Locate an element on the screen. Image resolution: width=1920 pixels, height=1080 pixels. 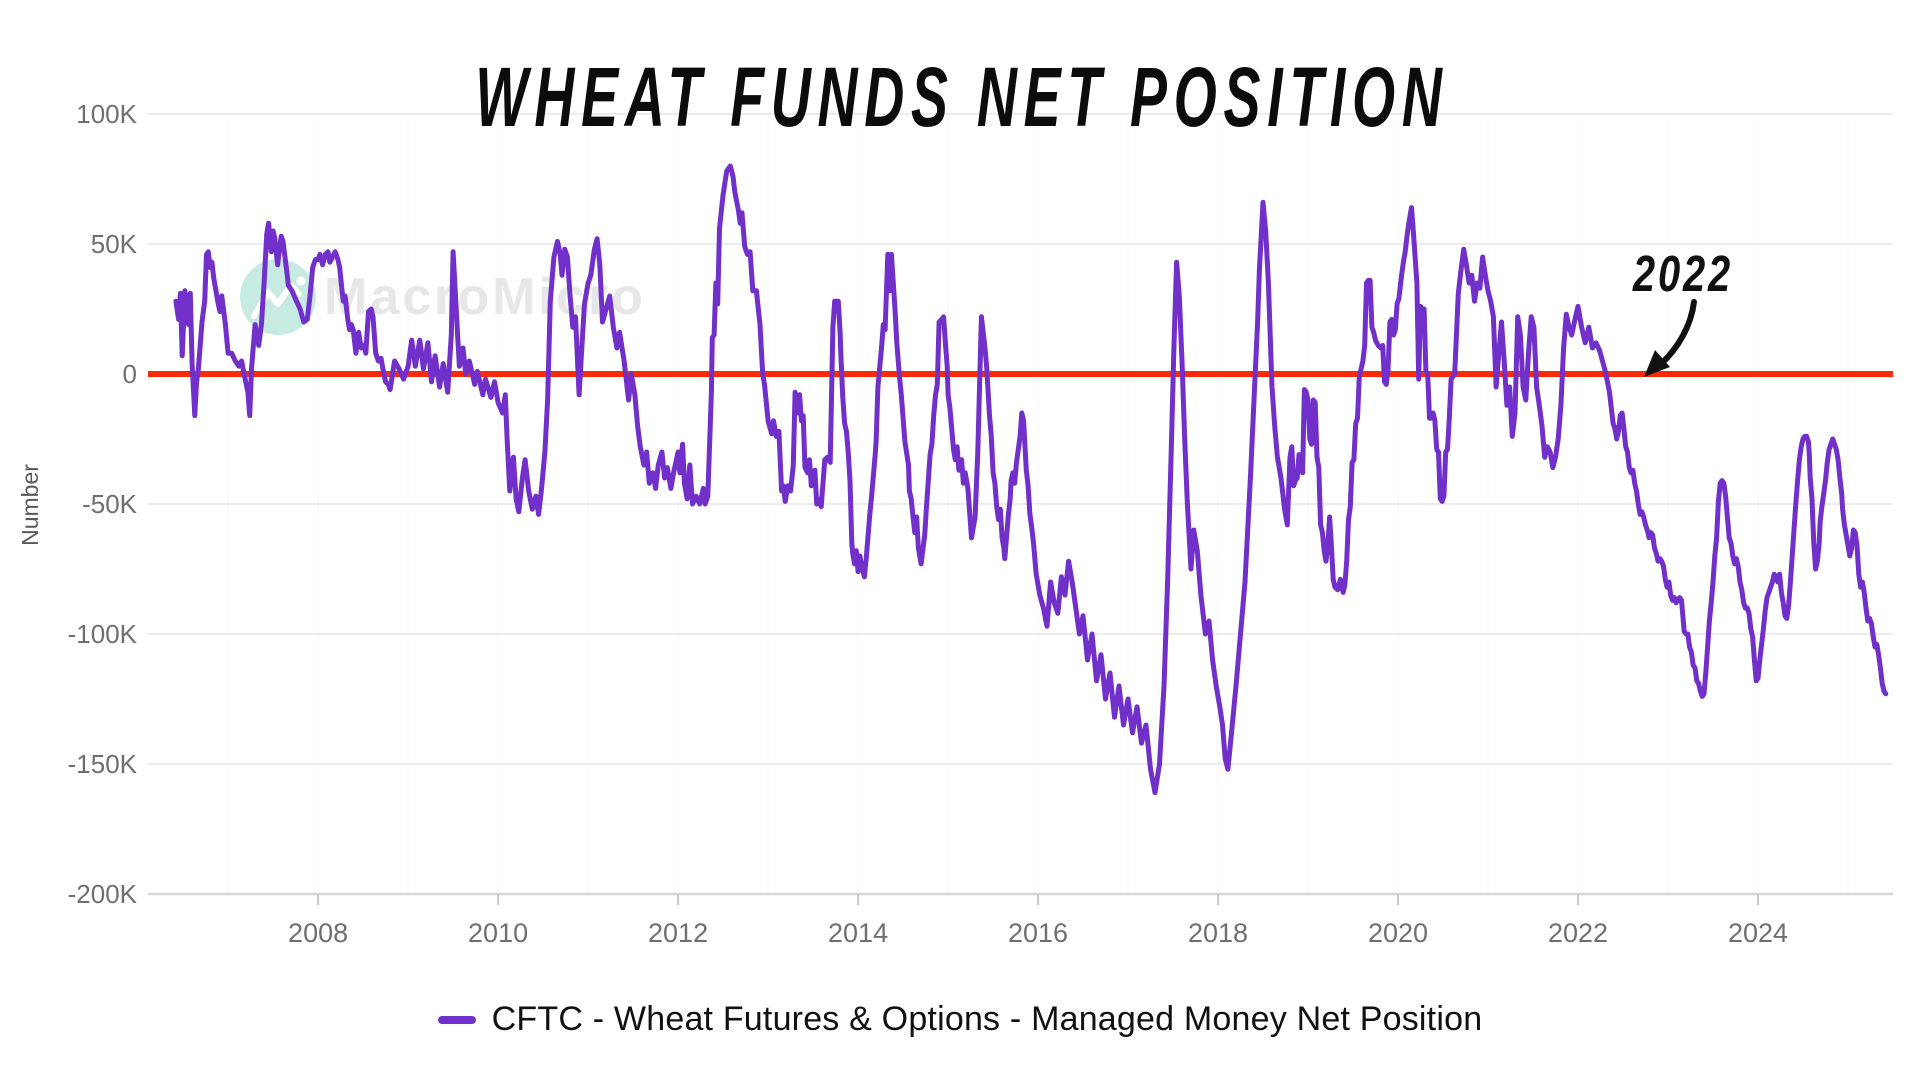
annotation-label: 2022 is located at coordinates (1682, 273).